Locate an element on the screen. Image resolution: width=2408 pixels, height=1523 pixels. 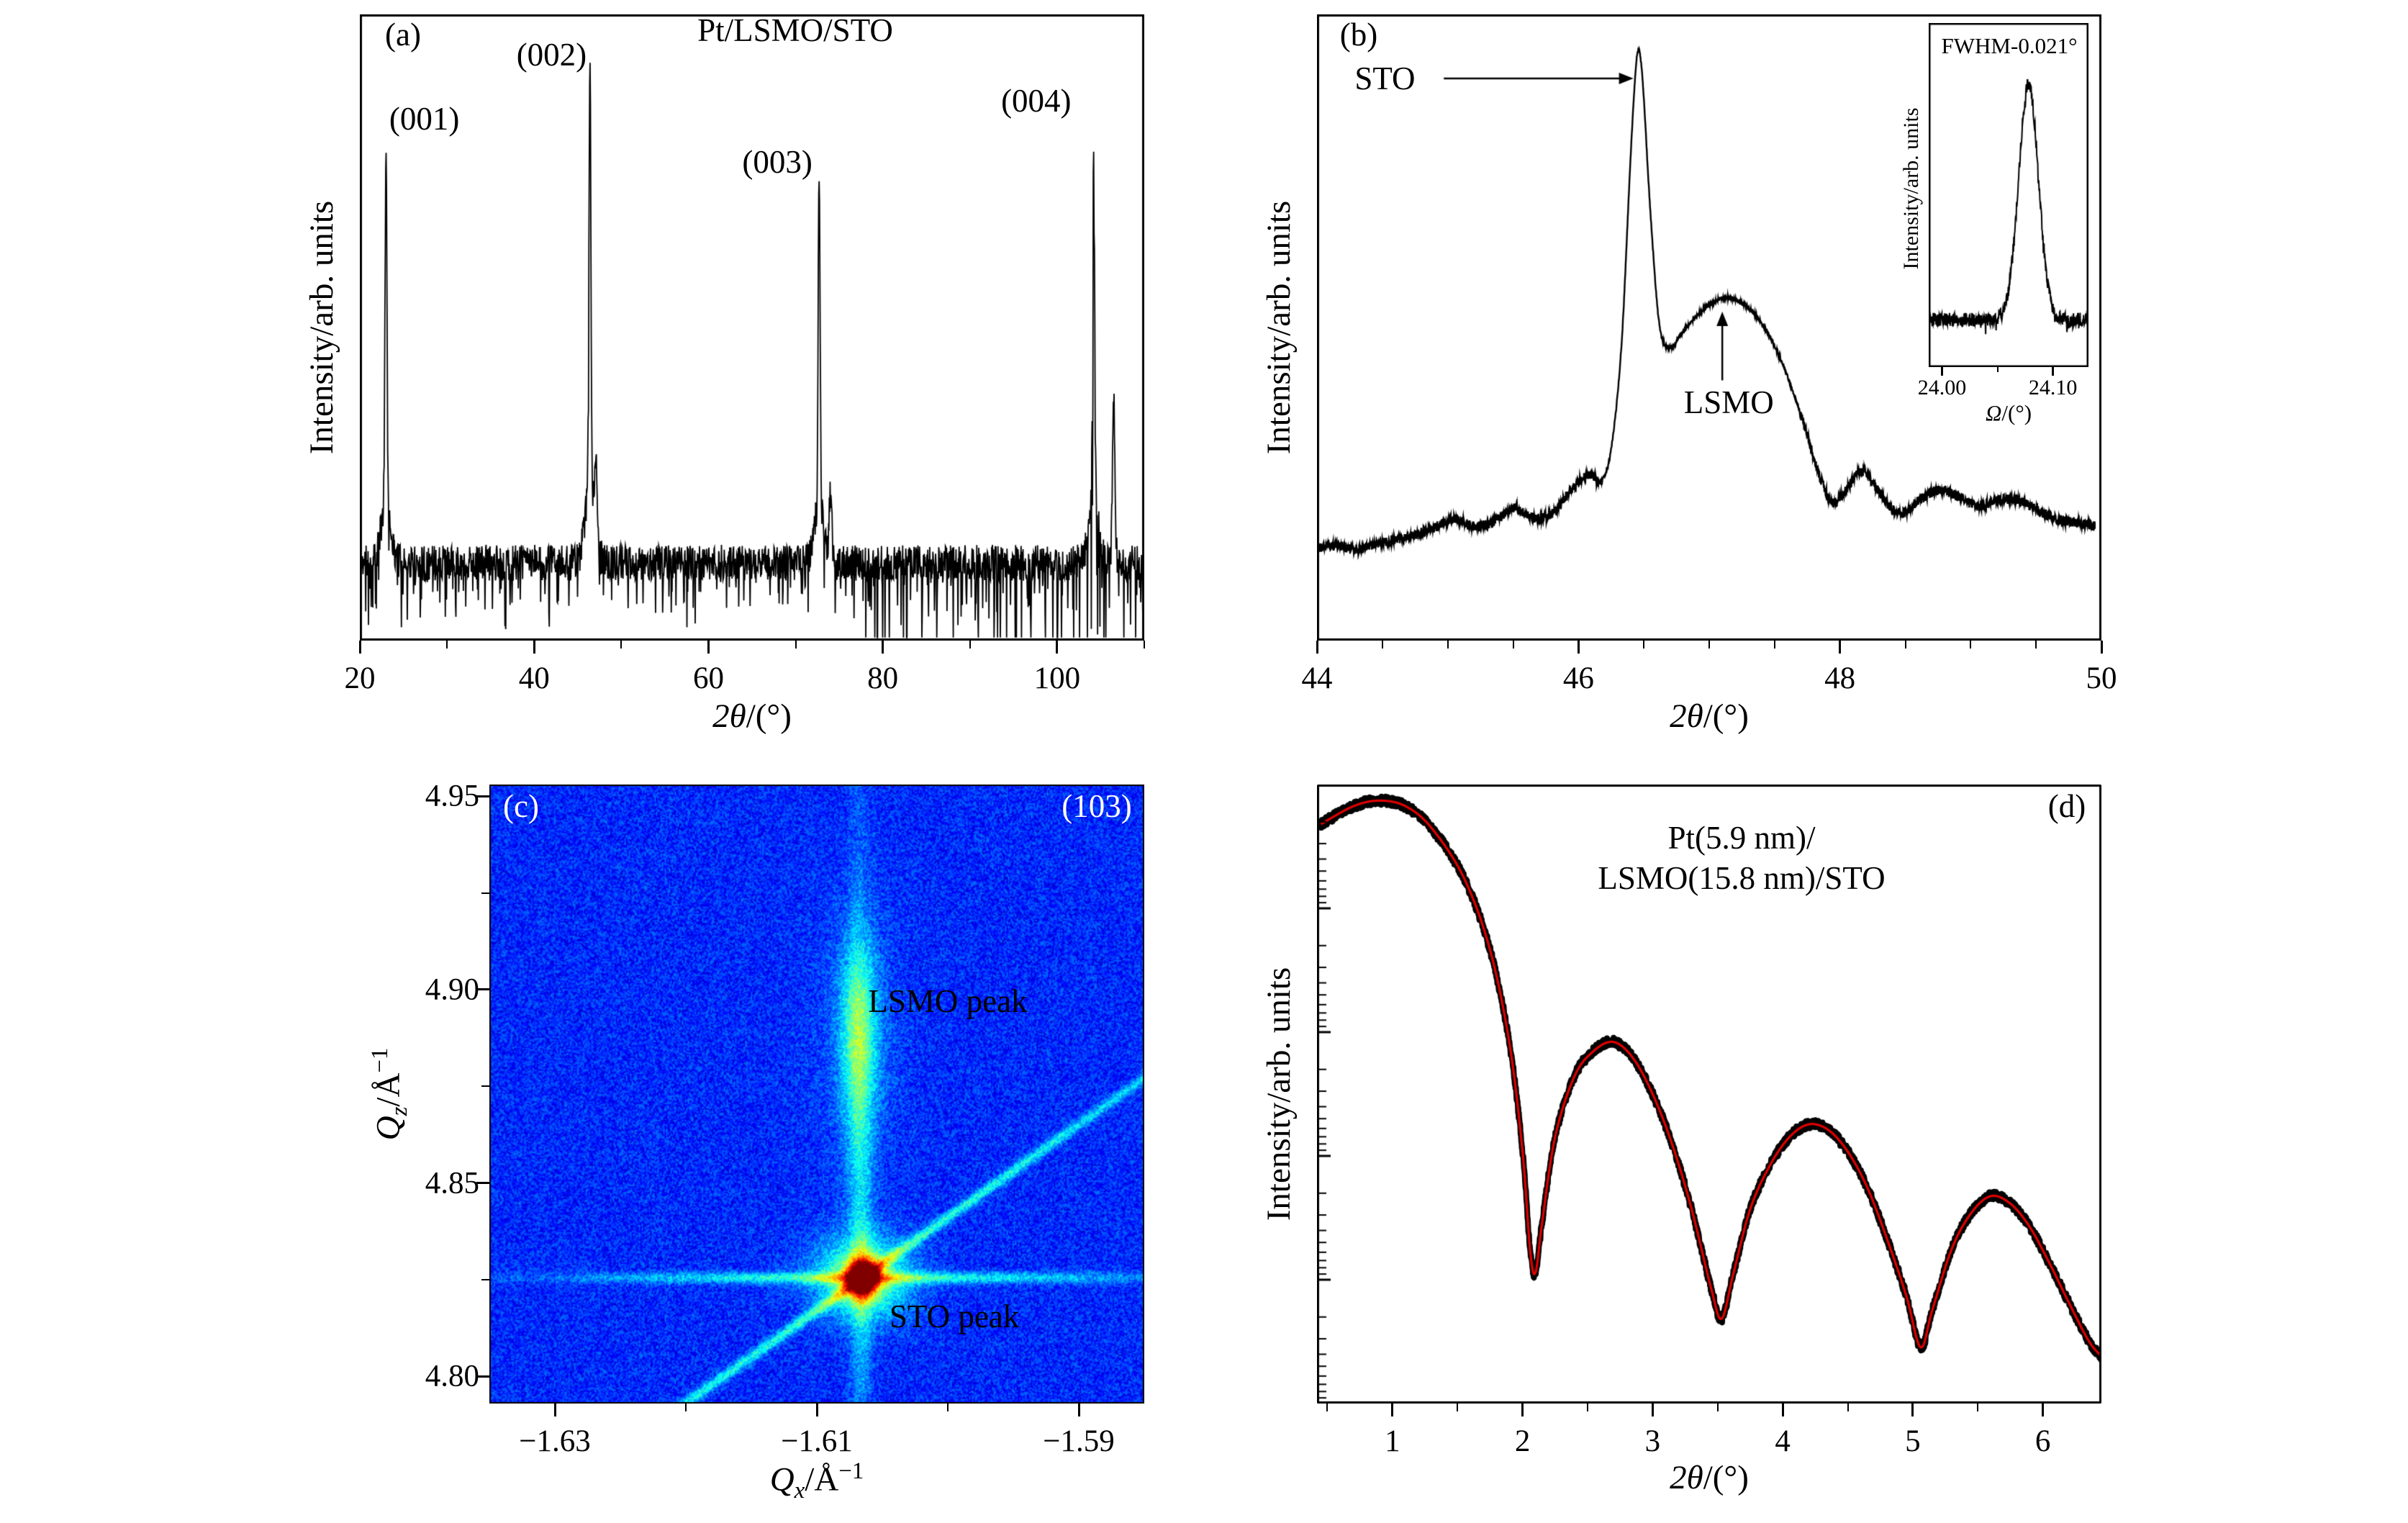
panel-d-letter: (d) is located at coordinates (2066, 806).